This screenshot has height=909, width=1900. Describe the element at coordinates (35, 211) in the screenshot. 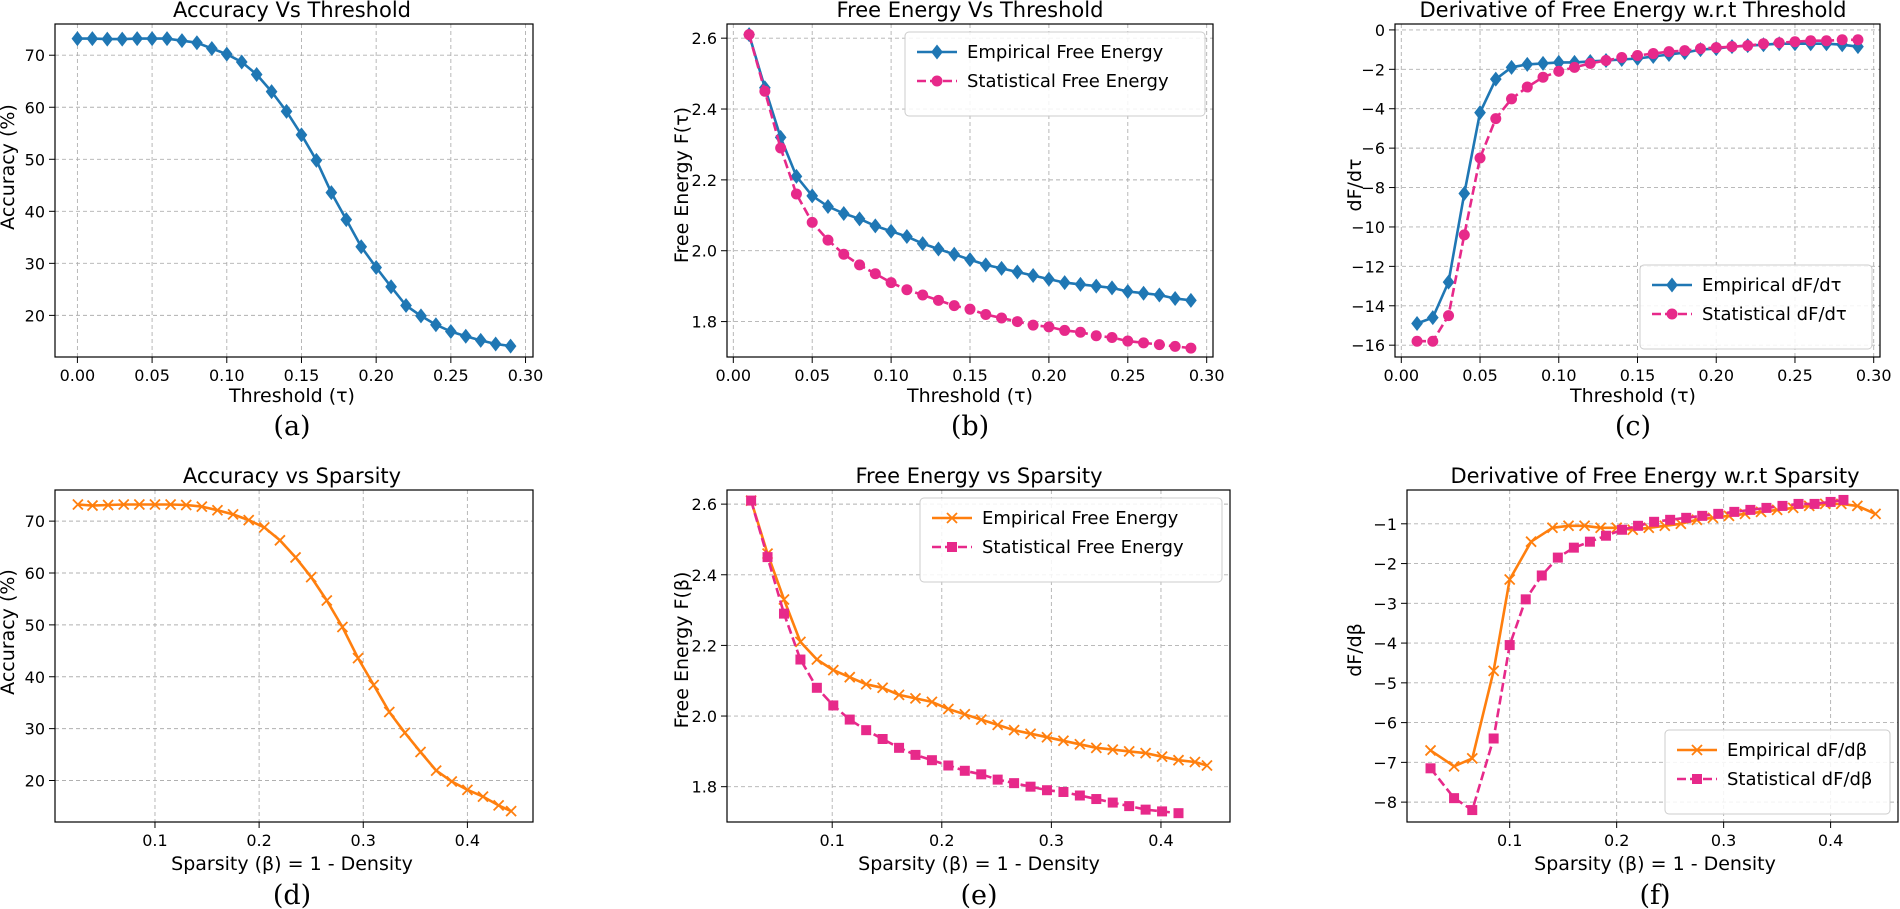

I see `y-tick-label: 40` at that location.